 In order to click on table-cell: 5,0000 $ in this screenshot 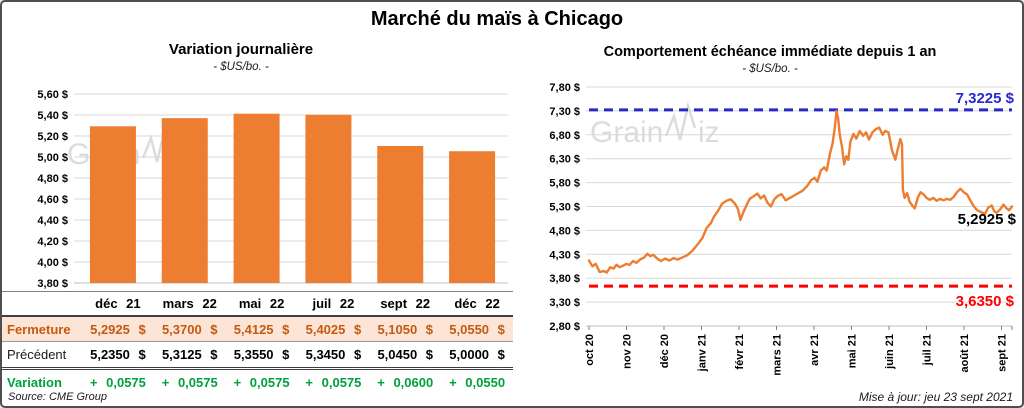, I will do `click(477, 354)`.